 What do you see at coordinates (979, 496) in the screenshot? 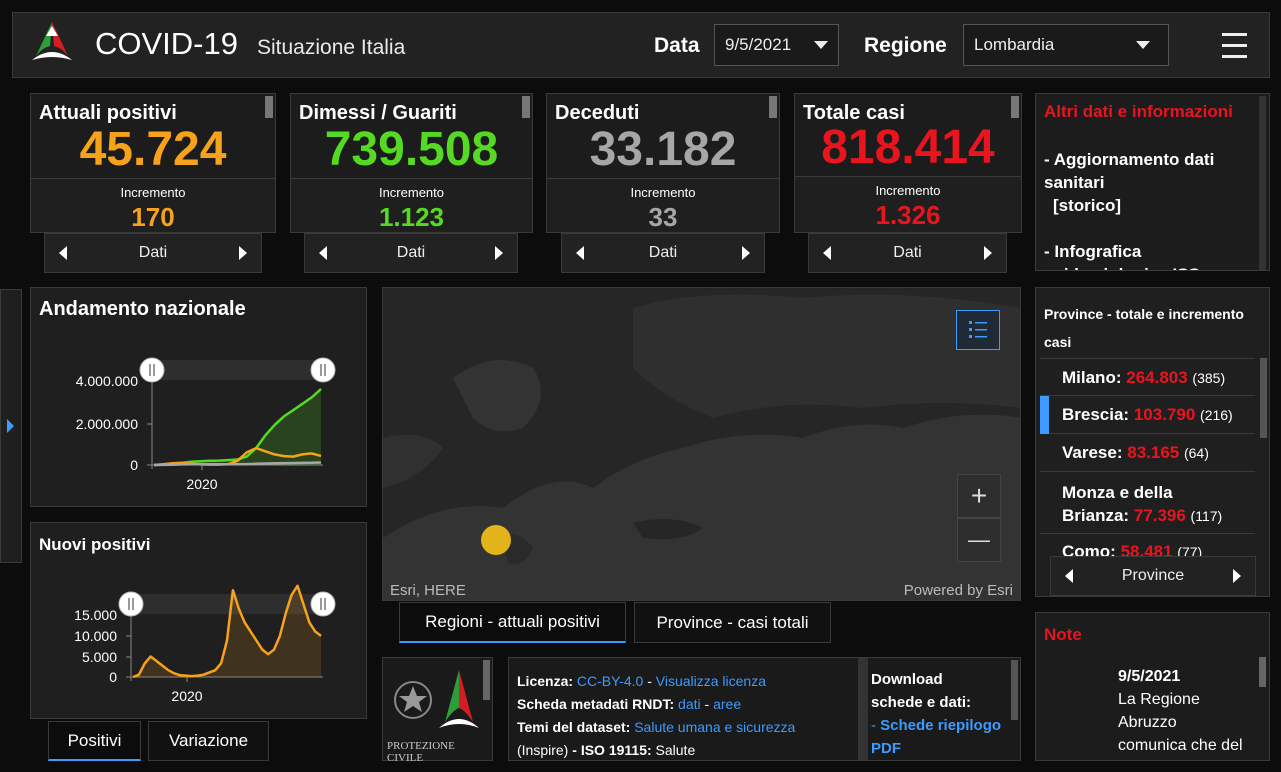
I see `zoom-in-button: +` at bounding box center [979, 496].